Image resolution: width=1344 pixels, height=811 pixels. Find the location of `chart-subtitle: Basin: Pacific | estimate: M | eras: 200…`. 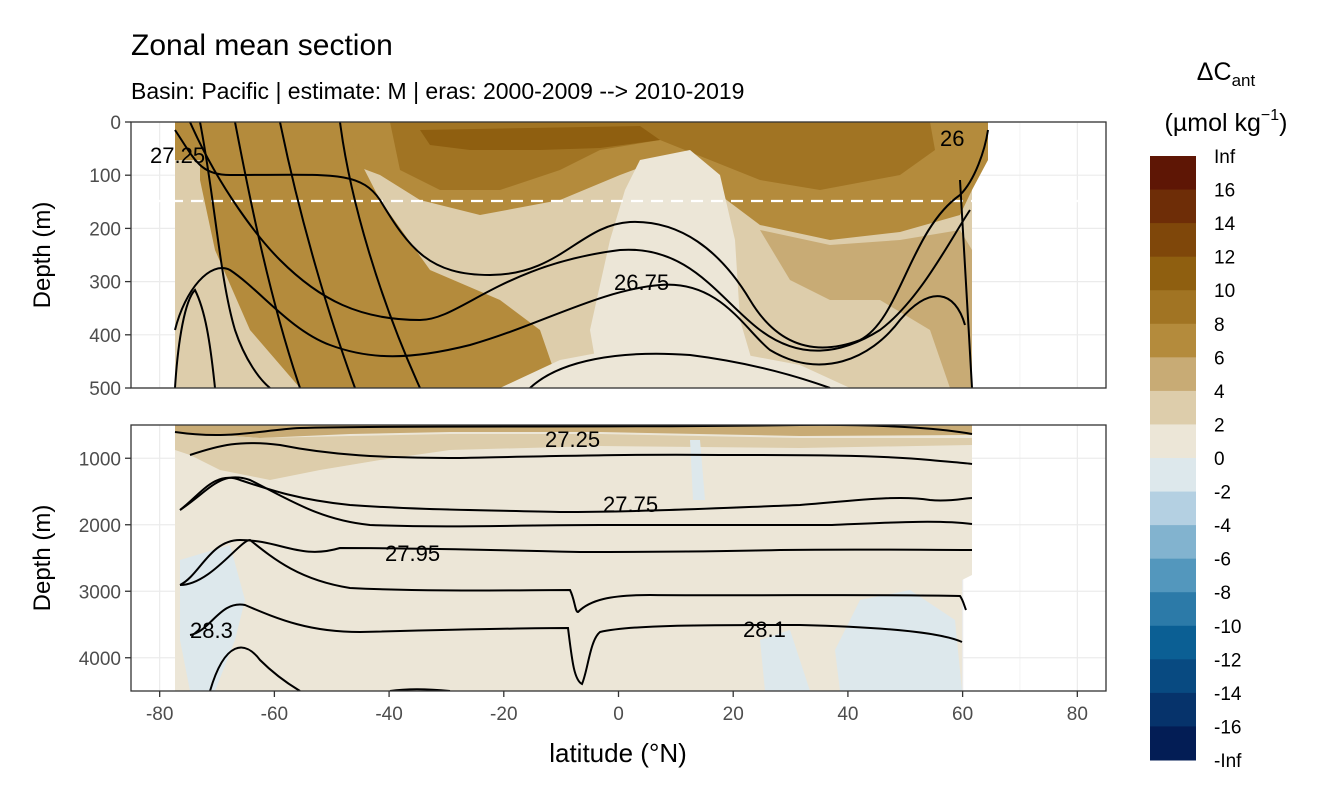

chart-subtitle: Basin: Pacific | estimate: M | eras: 200… is located at coordinates (437, 91).